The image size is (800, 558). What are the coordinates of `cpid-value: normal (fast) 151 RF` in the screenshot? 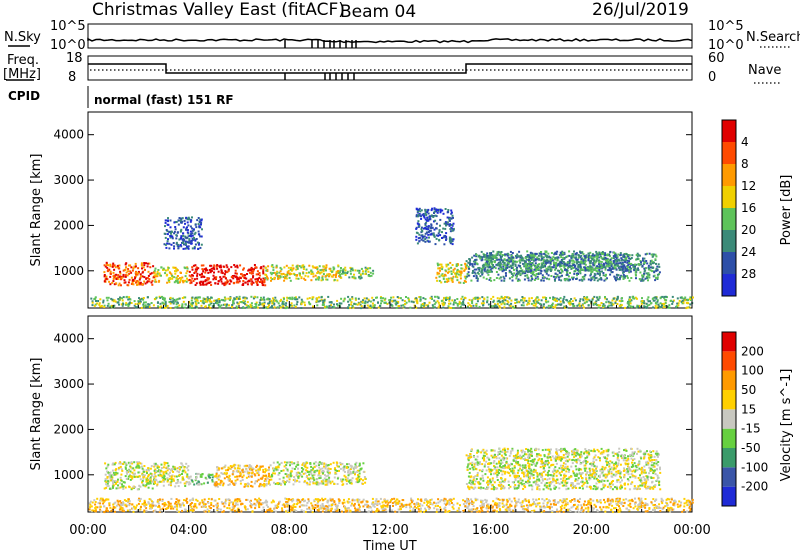 It's located at (164, 100).